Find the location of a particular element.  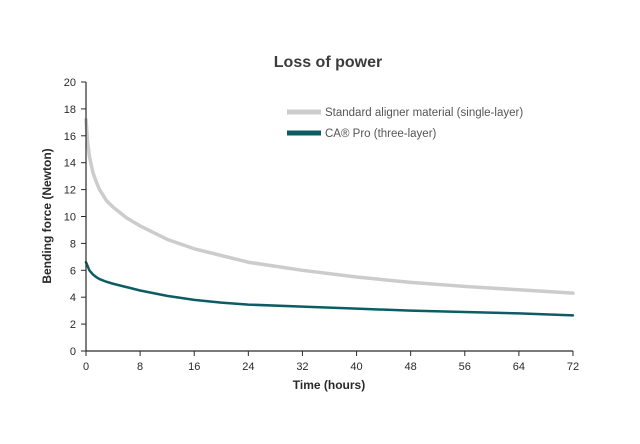

x-tick-label: 16 is located at coordinates (194, 367).